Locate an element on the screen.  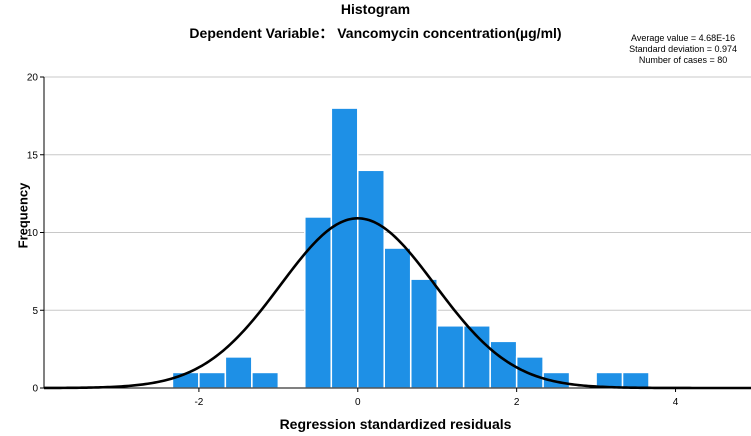
x-tick-label-2: 2 is located at coordinates (517, 402).